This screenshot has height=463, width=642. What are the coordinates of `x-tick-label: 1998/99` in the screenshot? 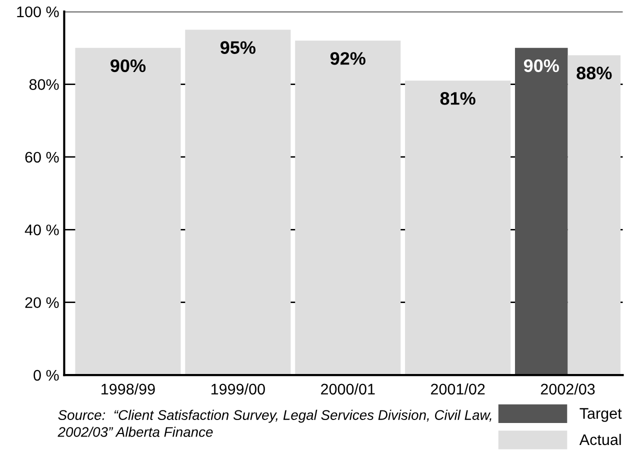 It's located at (128, 389).